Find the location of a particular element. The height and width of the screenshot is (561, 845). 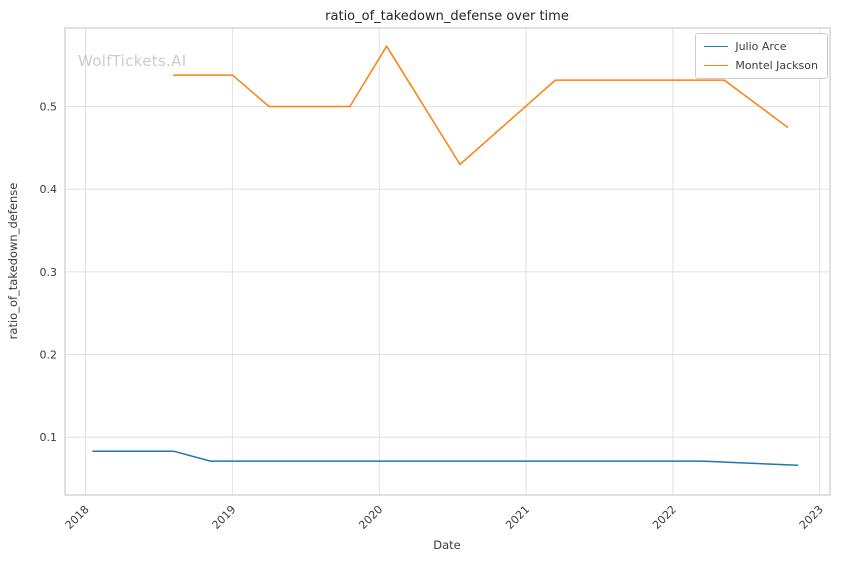

legend-item: Julio Arce is located at coordinates (761, 46).